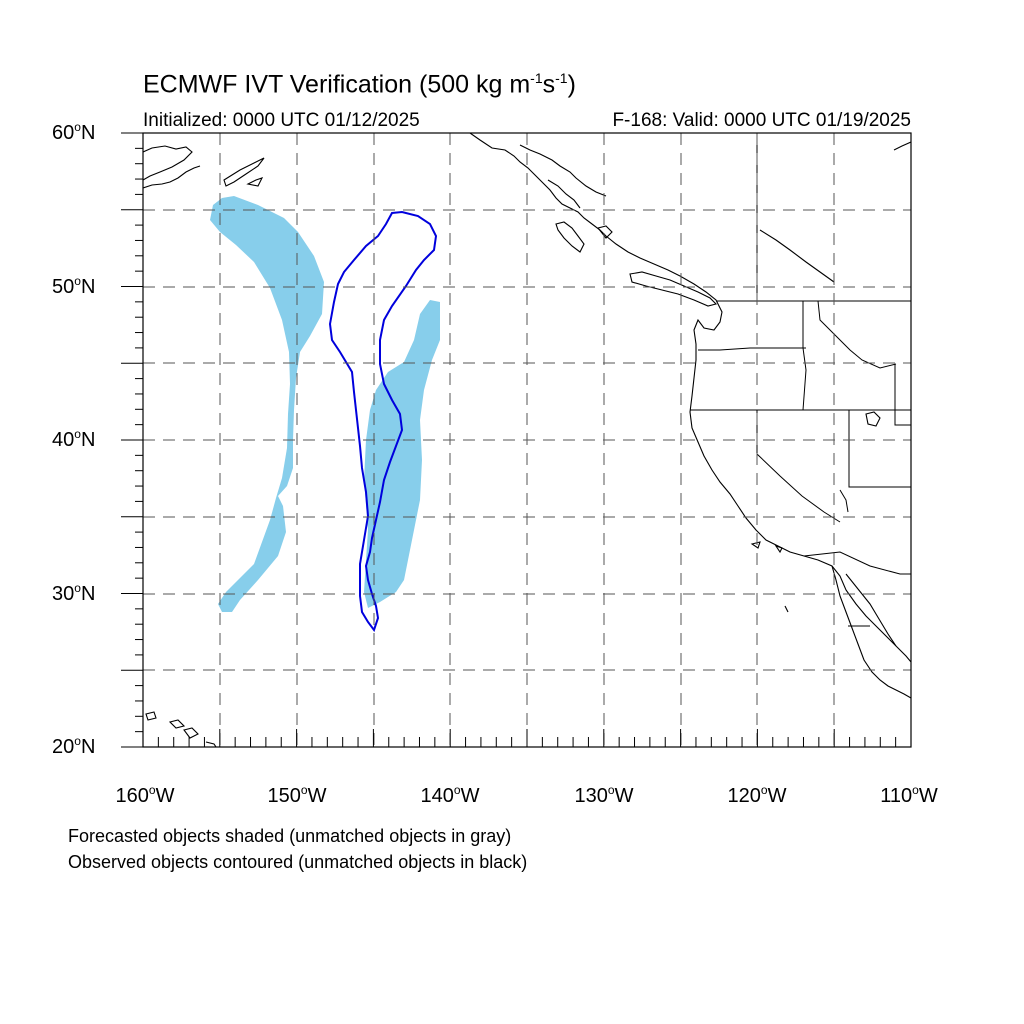  Describe the element at coordinates (267, 404) in the screenshot. I see `forecast-object-west` at that location.